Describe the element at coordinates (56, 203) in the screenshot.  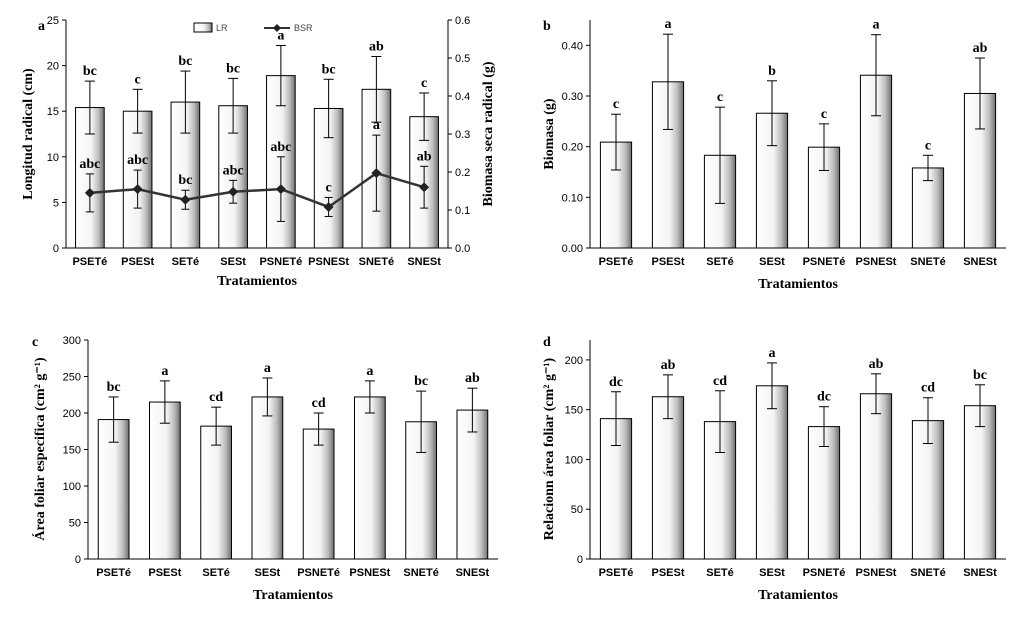
I see `y-tick-label: 5` at that location.